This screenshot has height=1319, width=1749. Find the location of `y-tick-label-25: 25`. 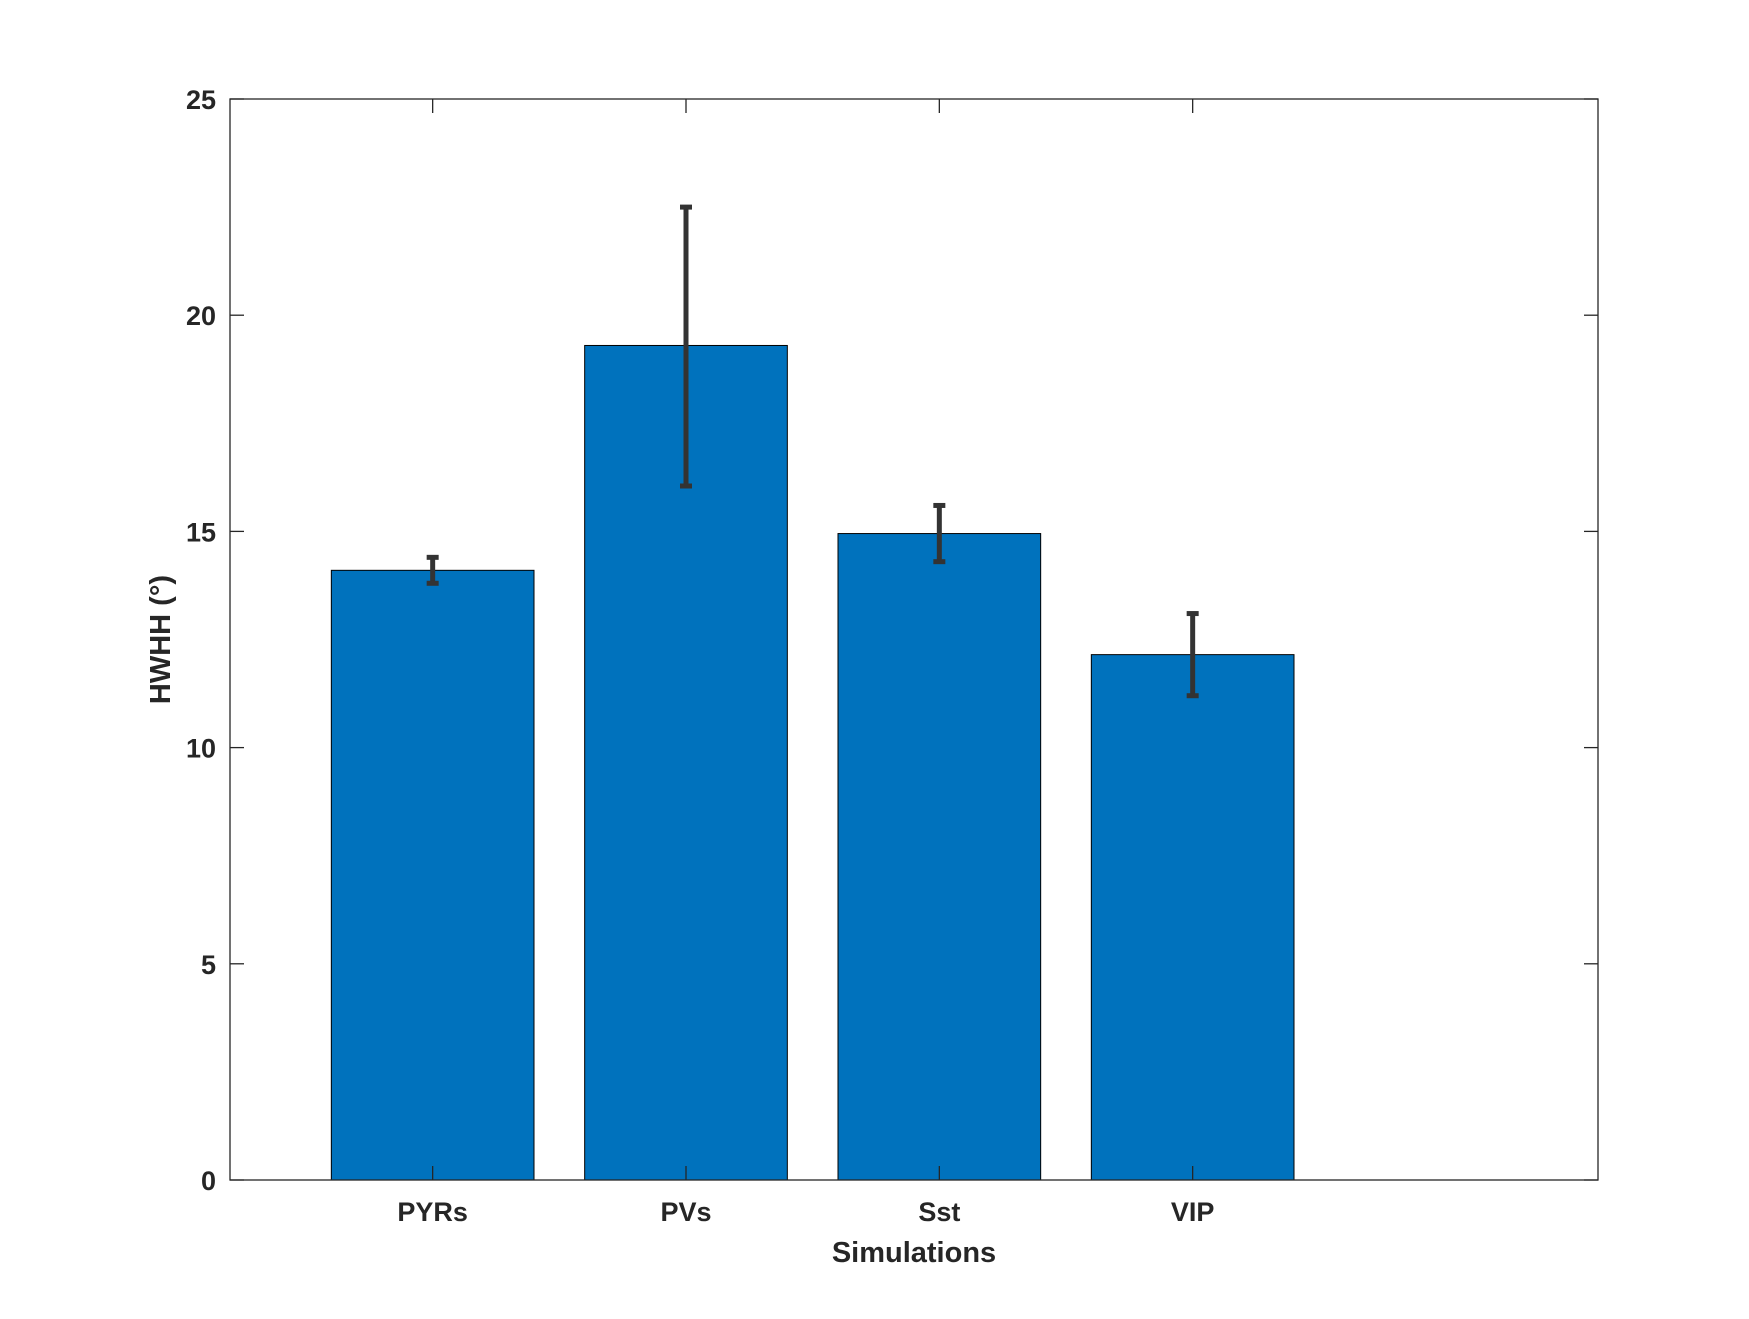

y-tick-label-25: 25 is located at coordinates (201, 100).